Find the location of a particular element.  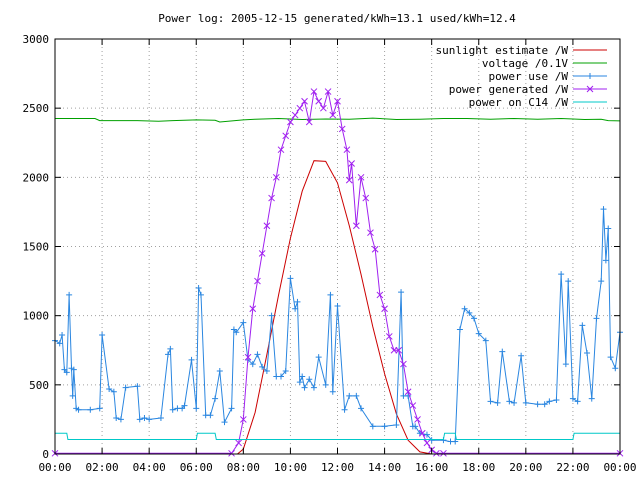

x-tick-label: 20:00 is located at coordinates (525, 467).